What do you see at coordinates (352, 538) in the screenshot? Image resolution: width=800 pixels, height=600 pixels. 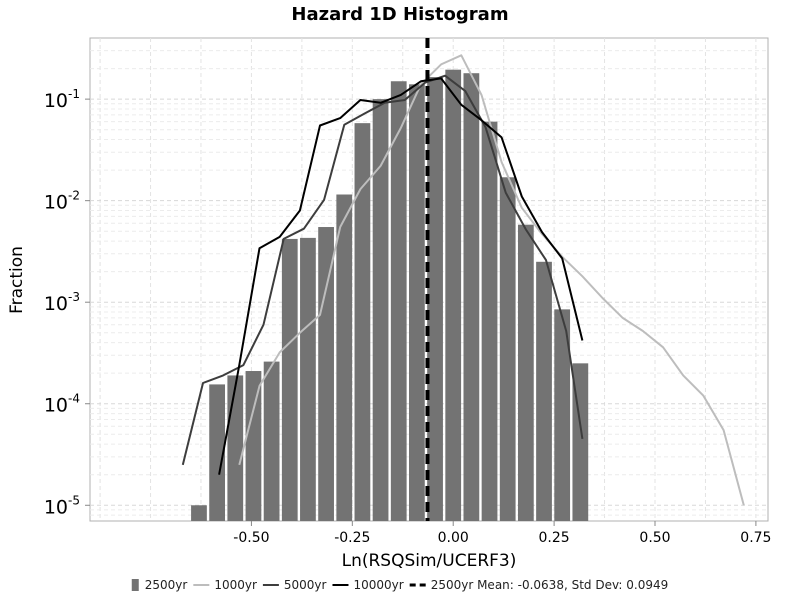 I see `x-tick-label: -0.25` at bounding box center [352, 538].